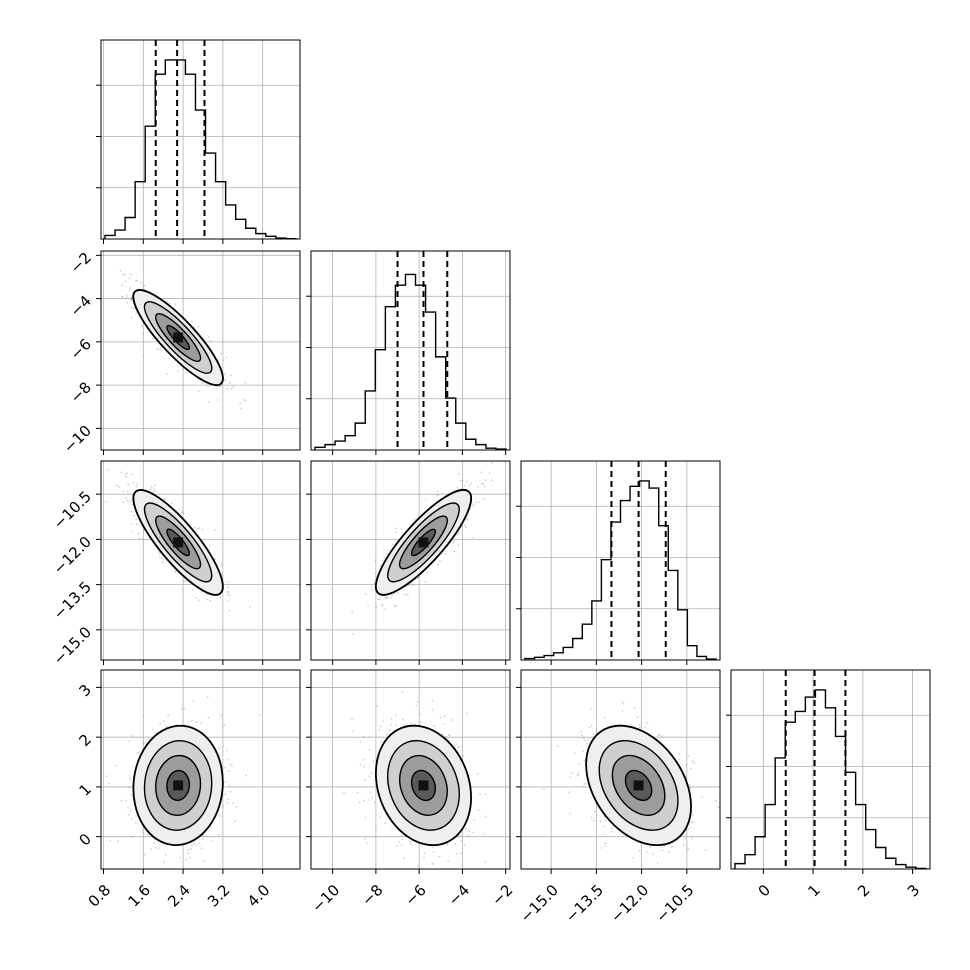 Image resolution: width=970 pixels, height=970 pixels. Describe the element at coordinates (423, 542) in the screenshot. I see `density-peak` at that location.